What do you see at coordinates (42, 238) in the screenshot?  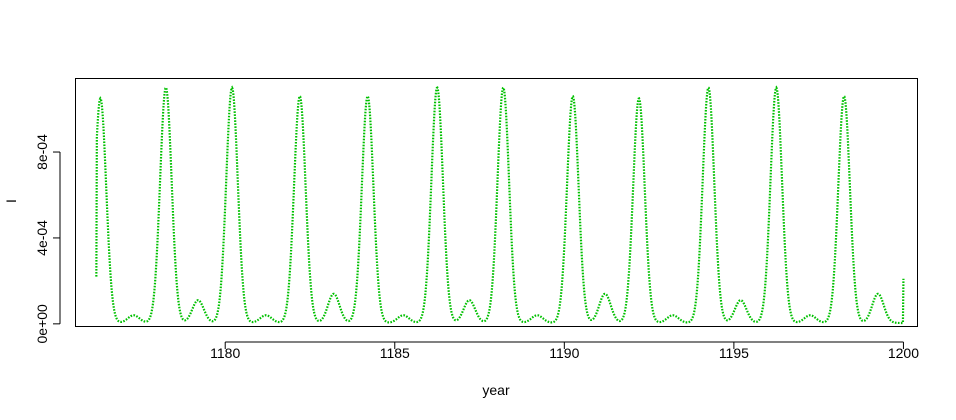 I see `y-tick-label: 4e-04` at bounding box center [42, 238].